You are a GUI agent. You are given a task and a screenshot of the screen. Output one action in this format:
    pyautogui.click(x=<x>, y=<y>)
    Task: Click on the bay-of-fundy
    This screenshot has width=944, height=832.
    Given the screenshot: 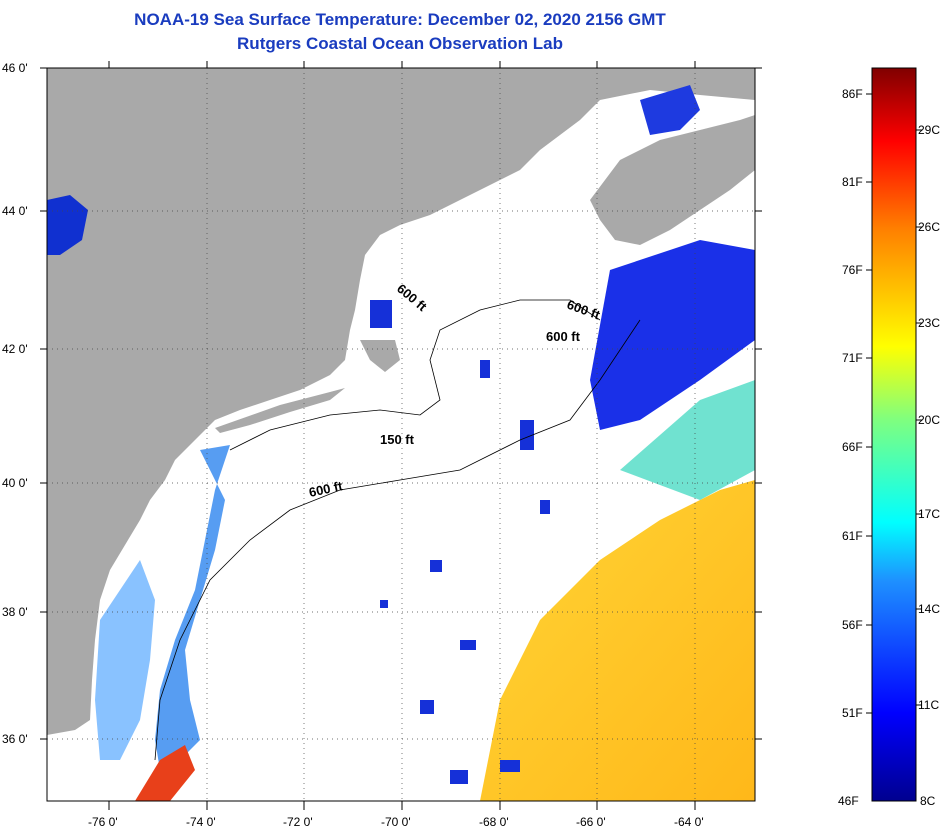 What is the action you would take?
    pyautogui.click(x=670, y=110)
    